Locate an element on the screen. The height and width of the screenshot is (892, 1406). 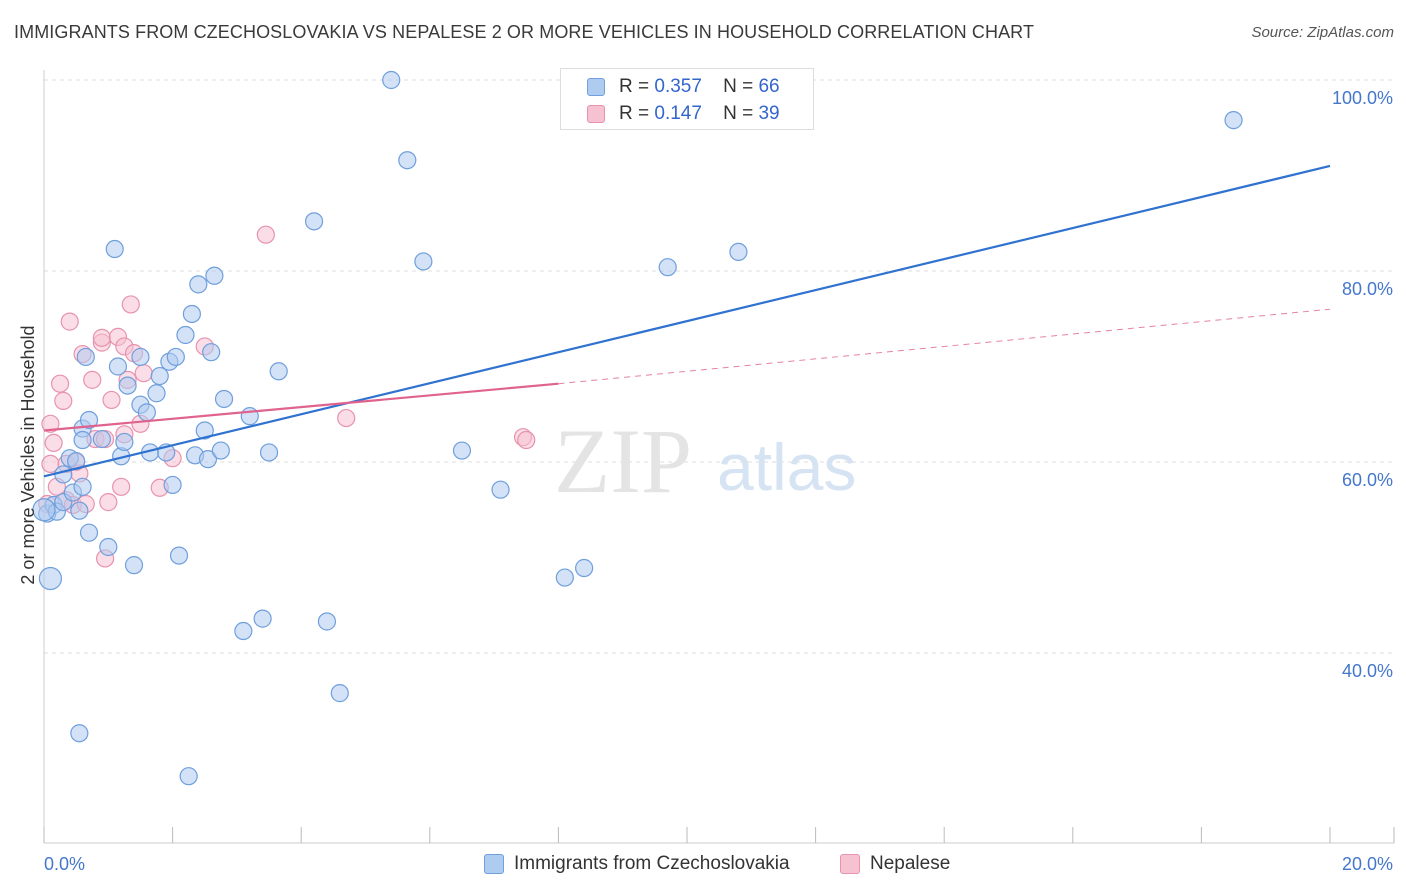
r-value: 0.357 is located at coordinates (678, 86).